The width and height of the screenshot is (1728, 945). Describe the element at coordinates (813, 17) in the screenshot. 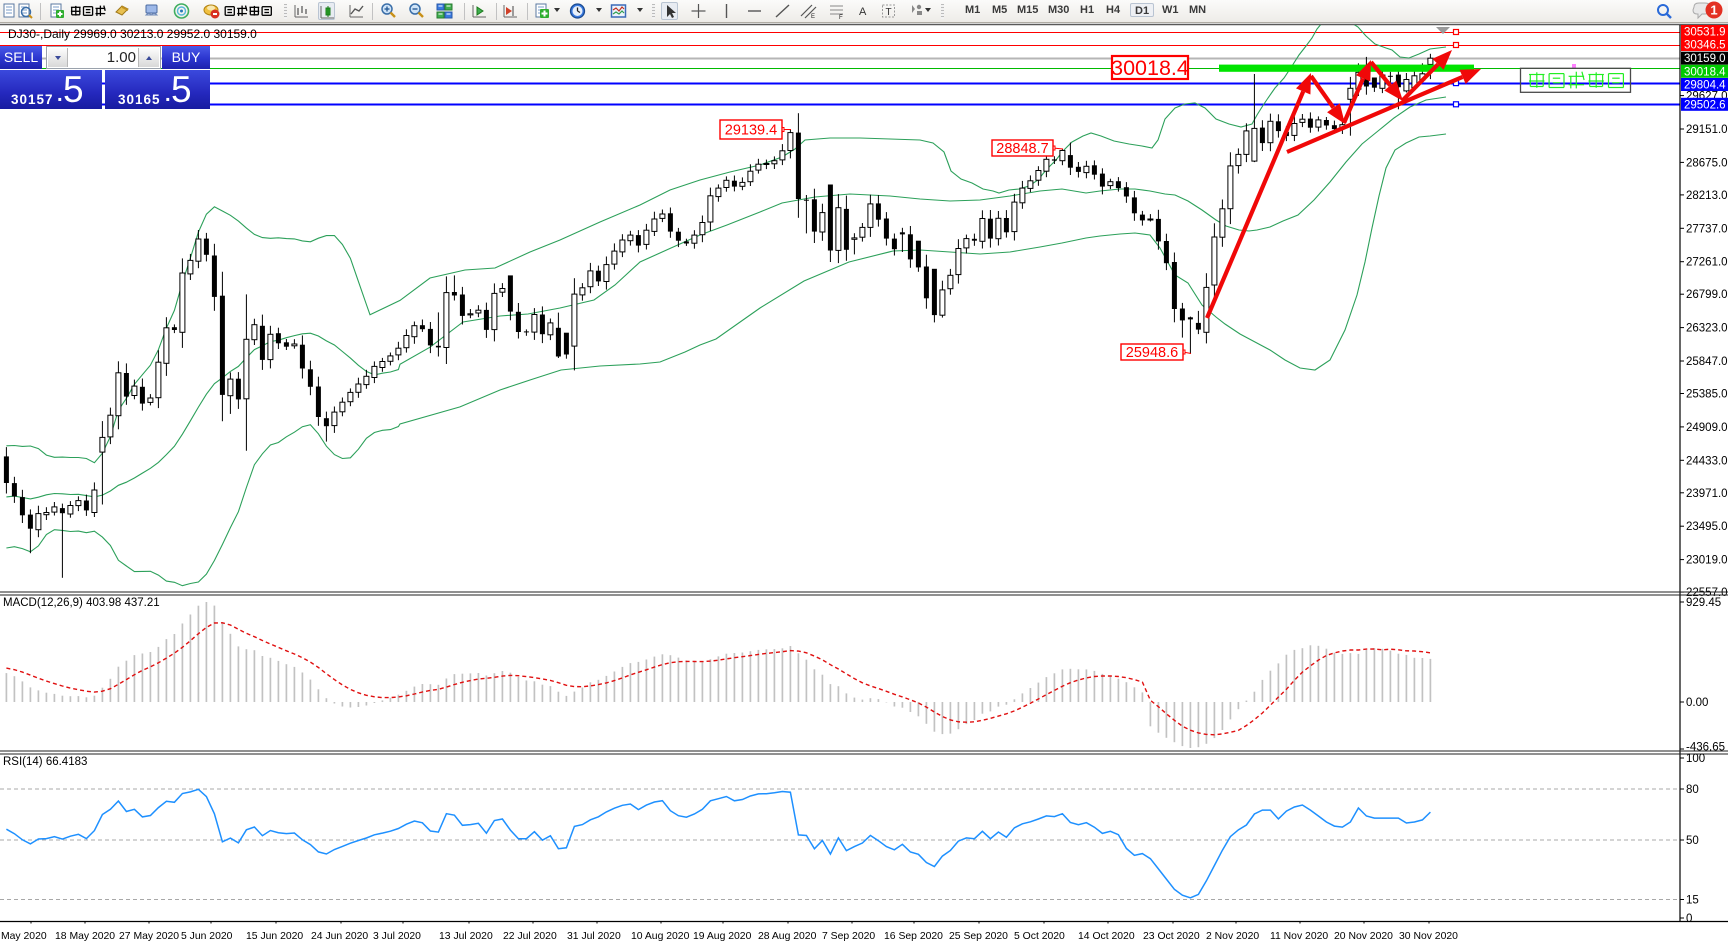

I see `svg-text: E` at that location.